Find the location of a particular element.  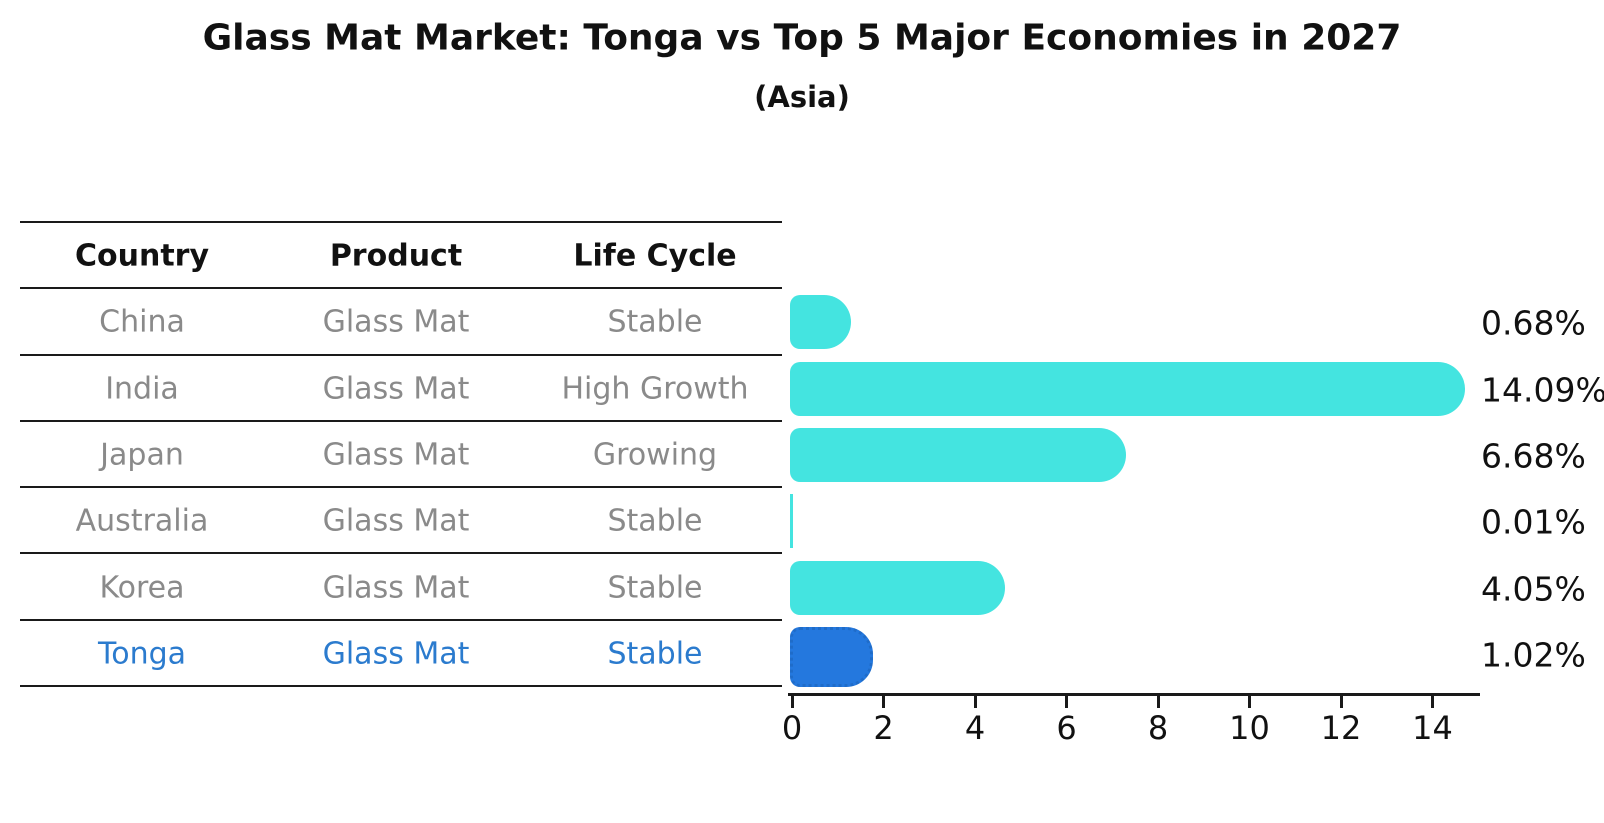

table-header-country: Country is located at coordinates (142, 256).